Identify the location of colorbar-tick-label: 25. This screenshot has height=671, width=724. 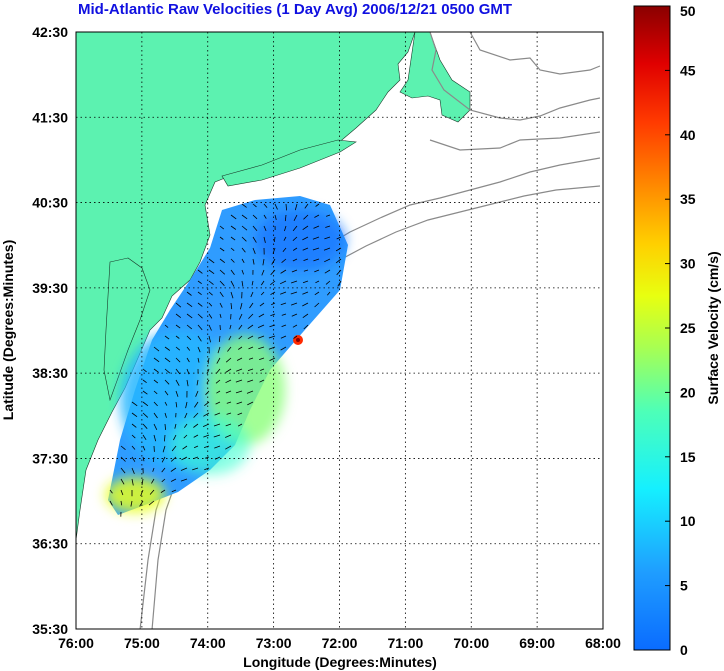
(688, 328).